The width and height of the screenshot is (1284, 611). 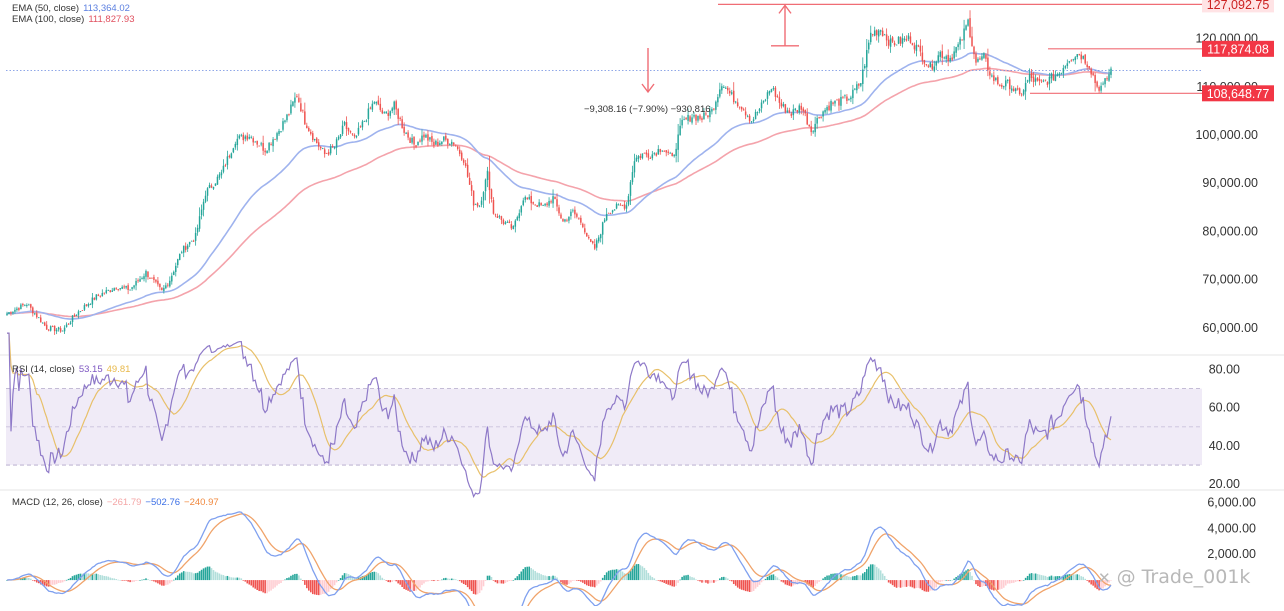 I want to click on ema50-legend: EMA (50, close) 113,364.02, so click(x=73, y=8).